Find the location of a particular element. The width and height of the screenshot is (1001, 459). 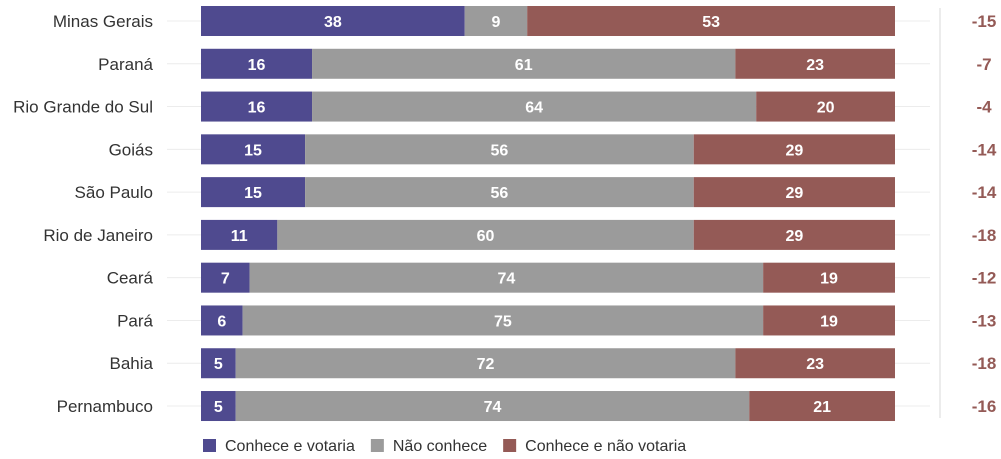

segment-value-label: 20 is located at coordinates (826, 108).